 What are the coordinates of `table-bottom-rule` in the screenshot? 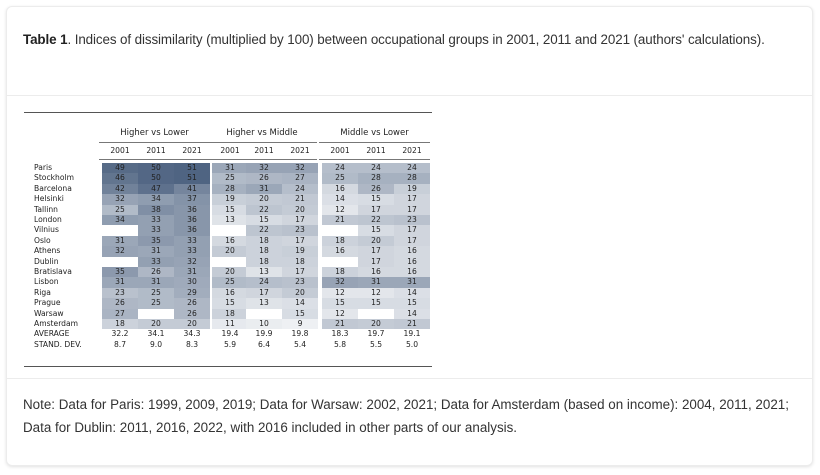 It's located at (228, 366).